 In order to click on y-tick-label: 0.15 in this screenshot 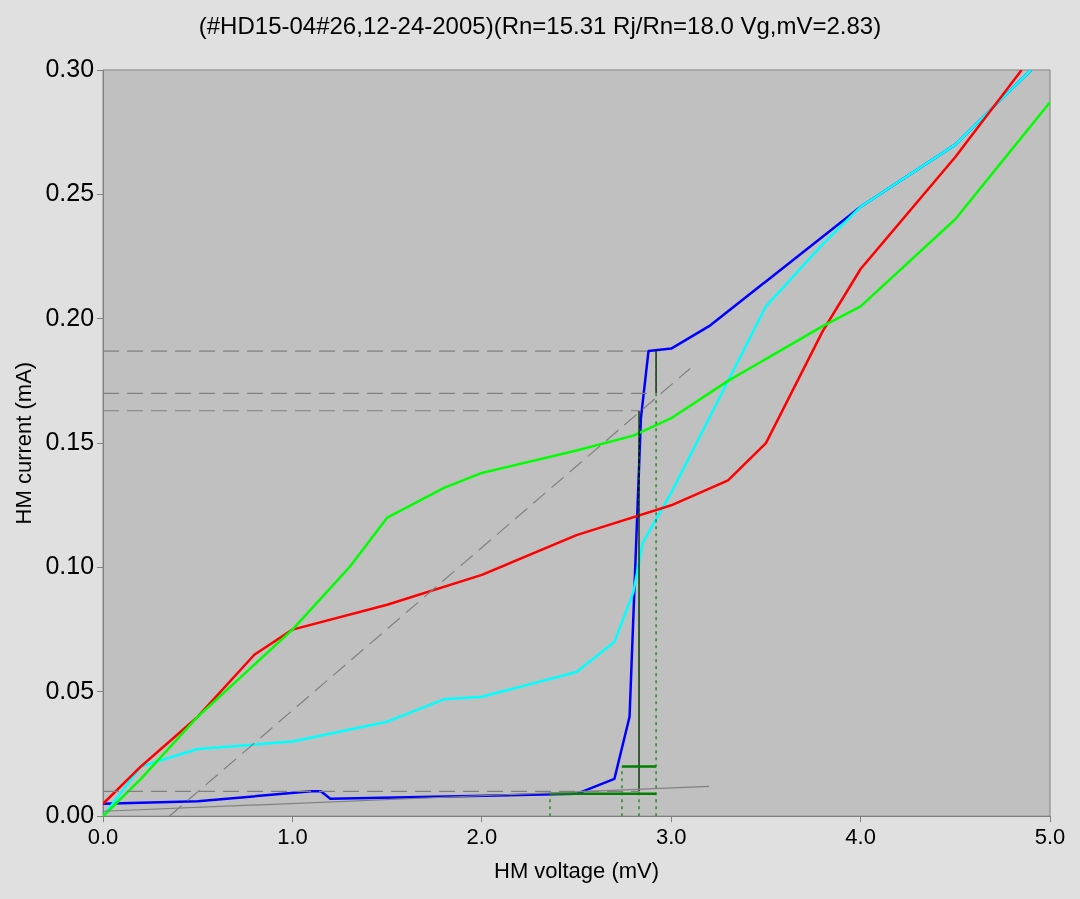, I will do `click(70, 440)`.